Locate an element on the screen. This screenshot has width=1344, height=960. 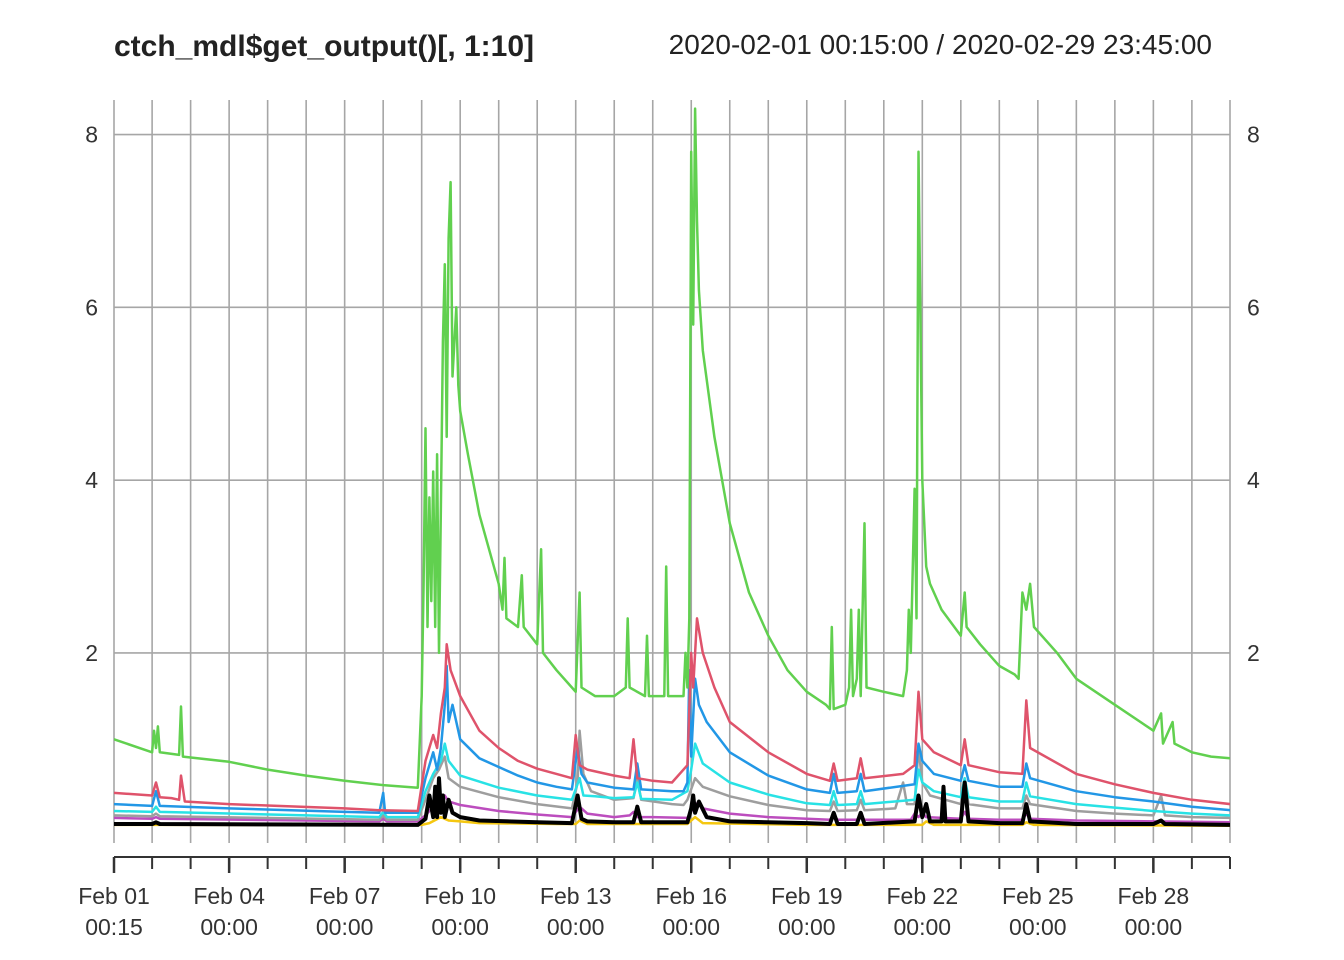
x-tick-label-date: Feb 10 is located at coordinates (460, 896).